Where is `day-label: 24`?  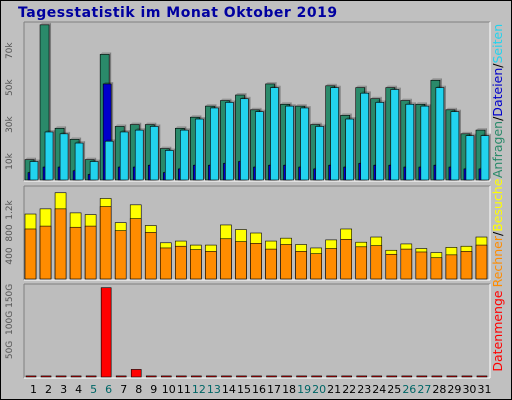
day-label: 24 is located at coordinates (379, 389).